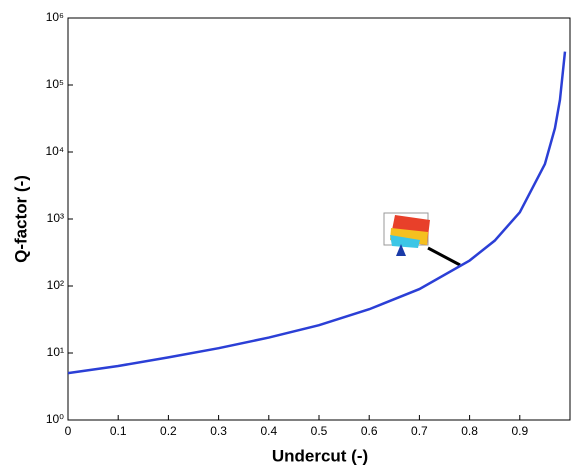 This screenshot has height=471, width=572. I want to click on x-axis-label: Undercut (-), so click(320, 455).